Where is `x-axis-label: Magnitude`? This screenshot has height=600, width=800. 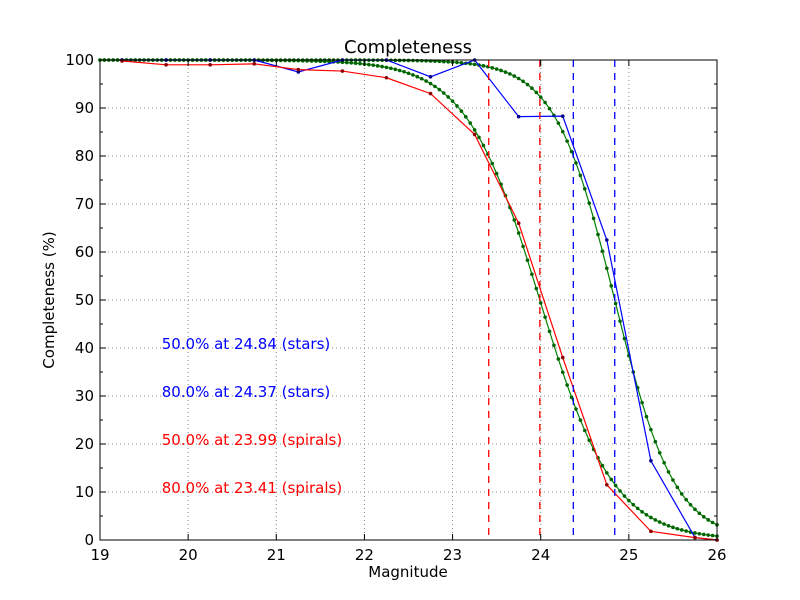
x-axis-label: Magnitude is located at coordinates (407, 572).